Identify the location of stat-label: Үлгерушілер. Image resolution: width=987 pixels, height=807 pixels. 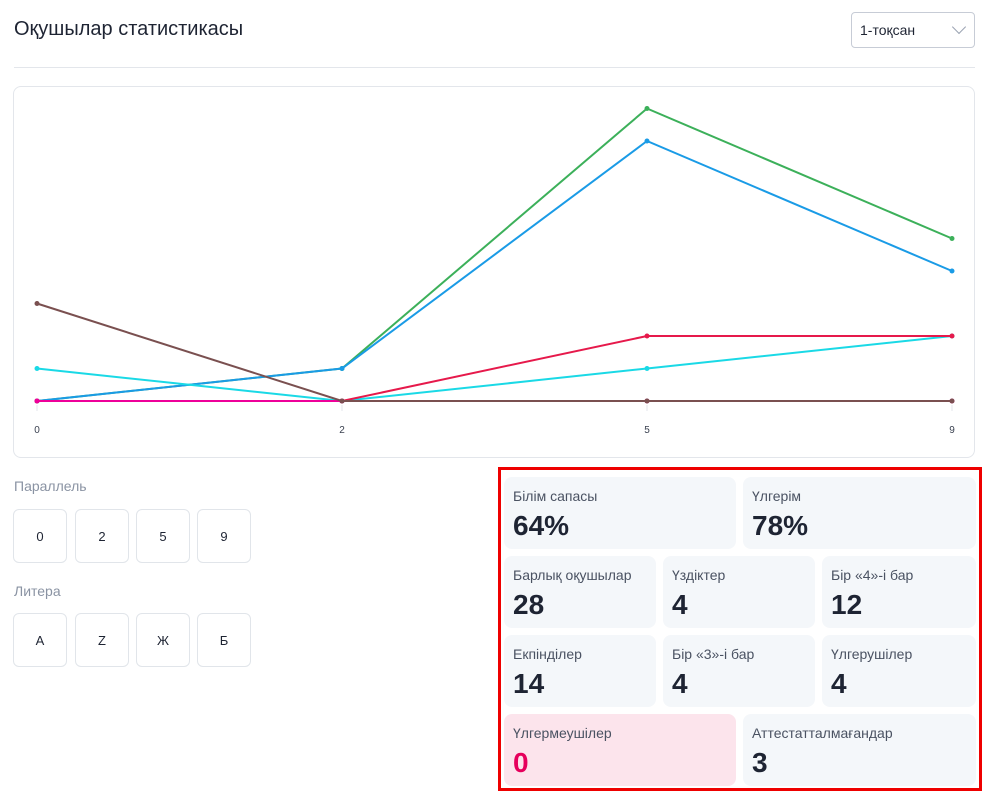
(872, 654).